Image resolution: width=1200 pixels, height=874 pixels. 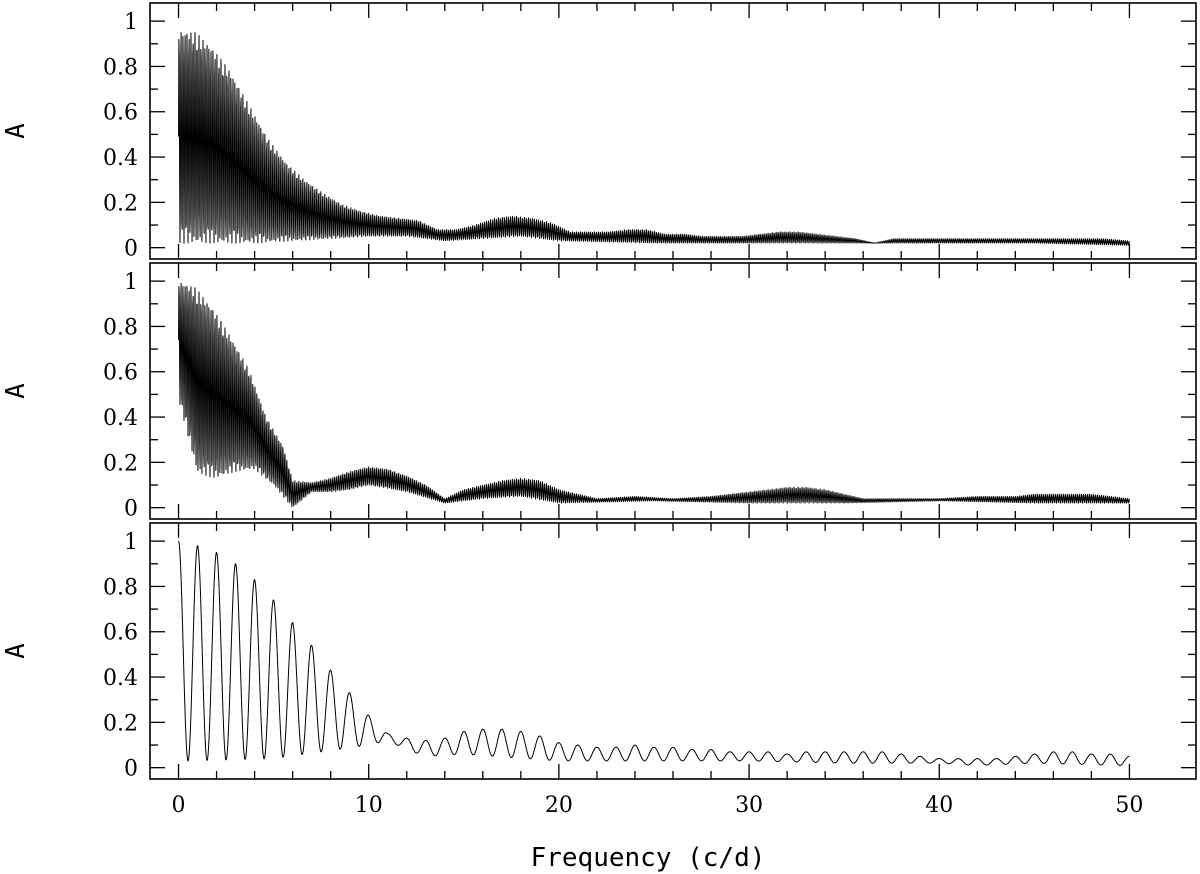 I want to click on x-tick-label: 20, so click(x=559, y=805).